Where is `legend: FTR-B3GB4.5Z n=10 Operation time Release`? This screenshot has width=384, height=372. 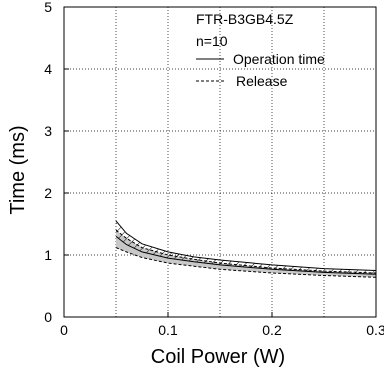
legend: FTR-B3GB4.5Z n=10 Operation time Release is located at coordinates (260, 50).